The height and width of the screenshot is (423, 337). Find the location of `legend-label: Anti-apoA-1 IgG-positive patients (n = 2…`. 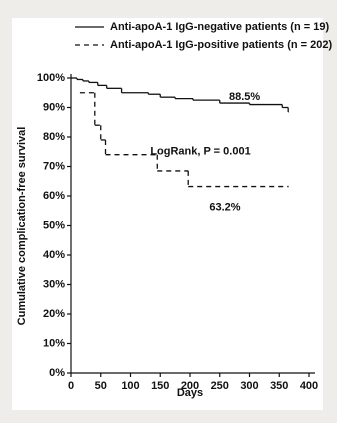

legend-label: Anti-apoA-1 IgG-positive patients (n = 2… is located at coordinates (221, 45).